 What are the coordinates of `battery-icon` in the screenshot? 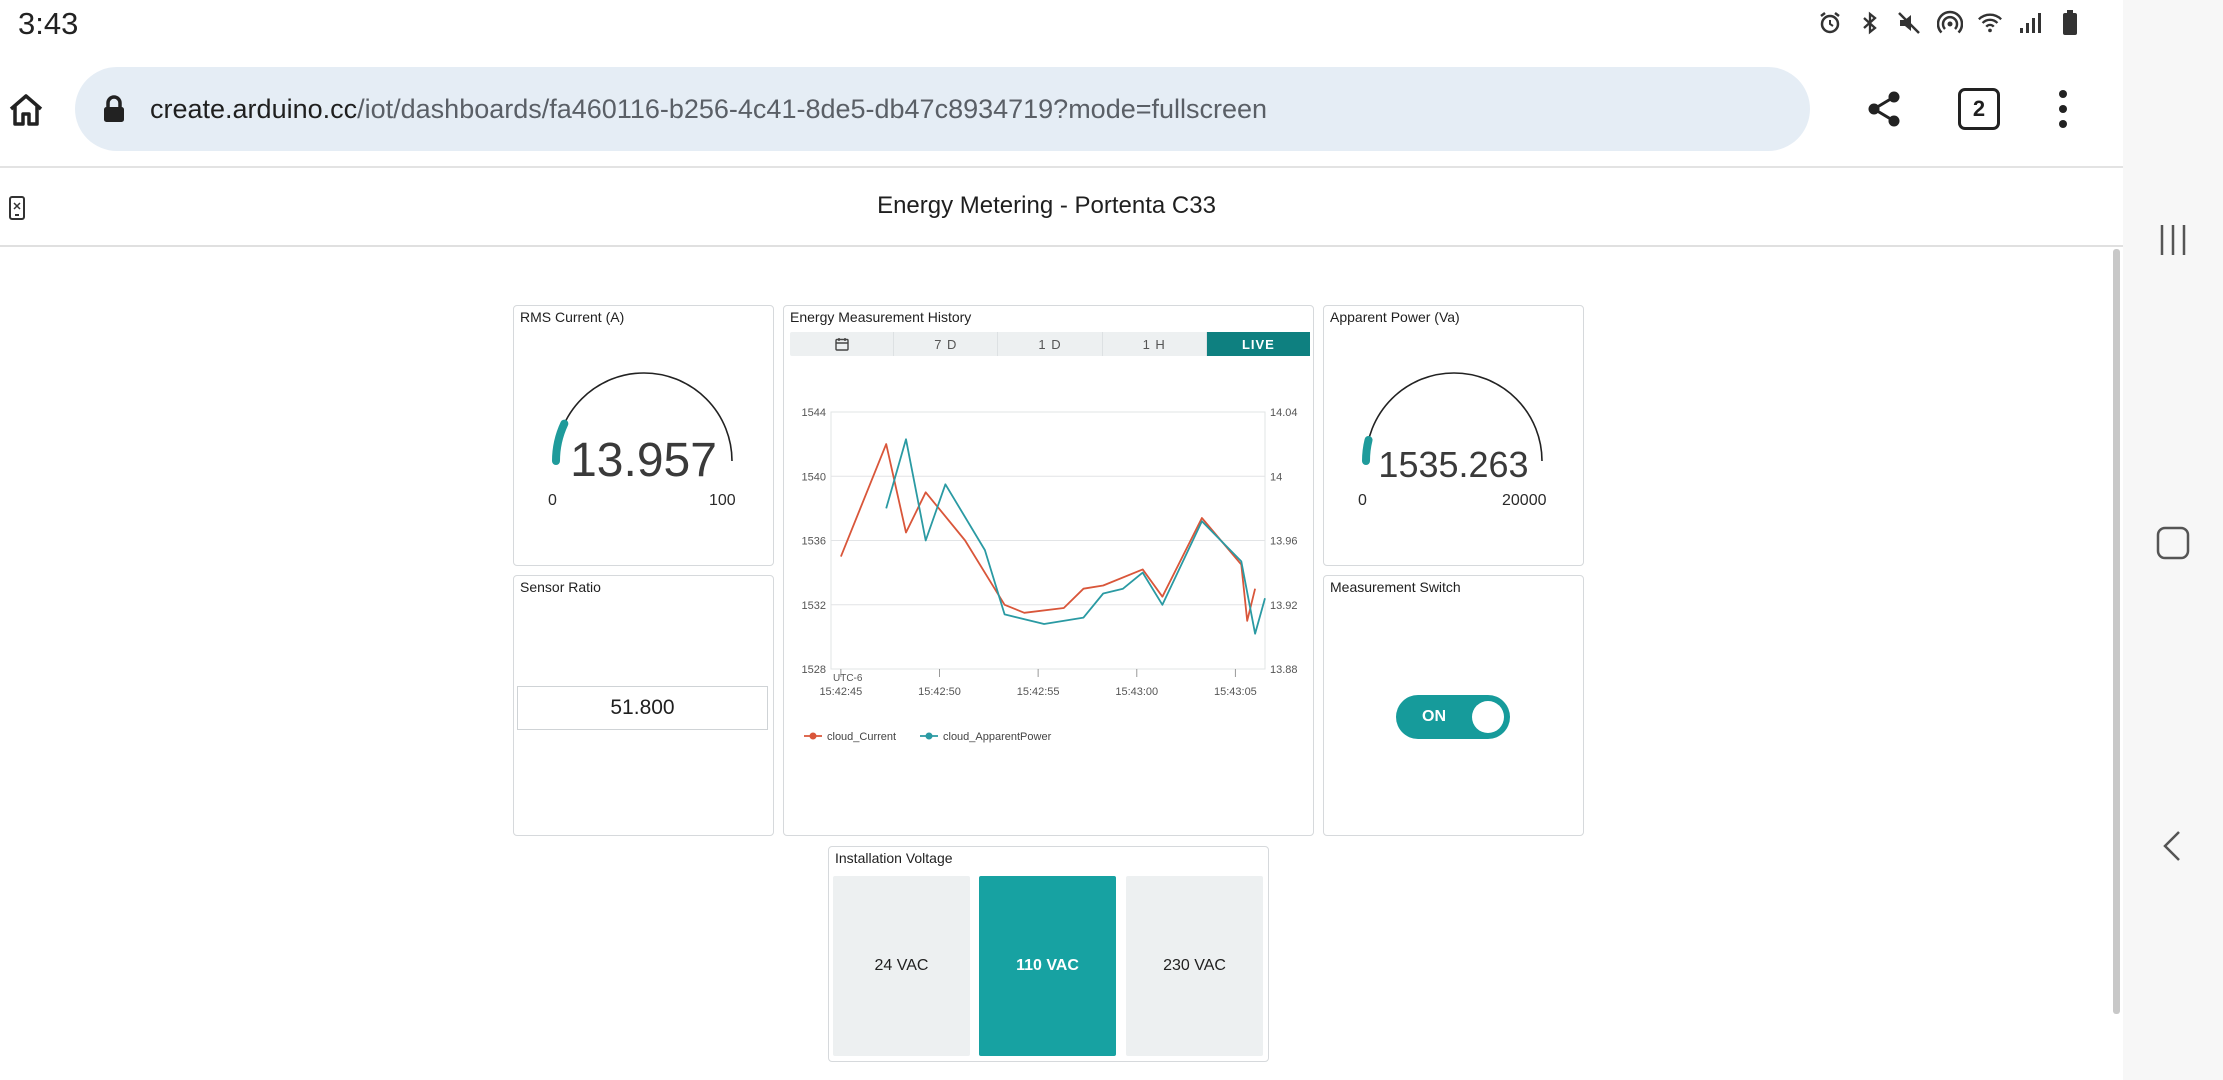 It's located at (2070, 23).